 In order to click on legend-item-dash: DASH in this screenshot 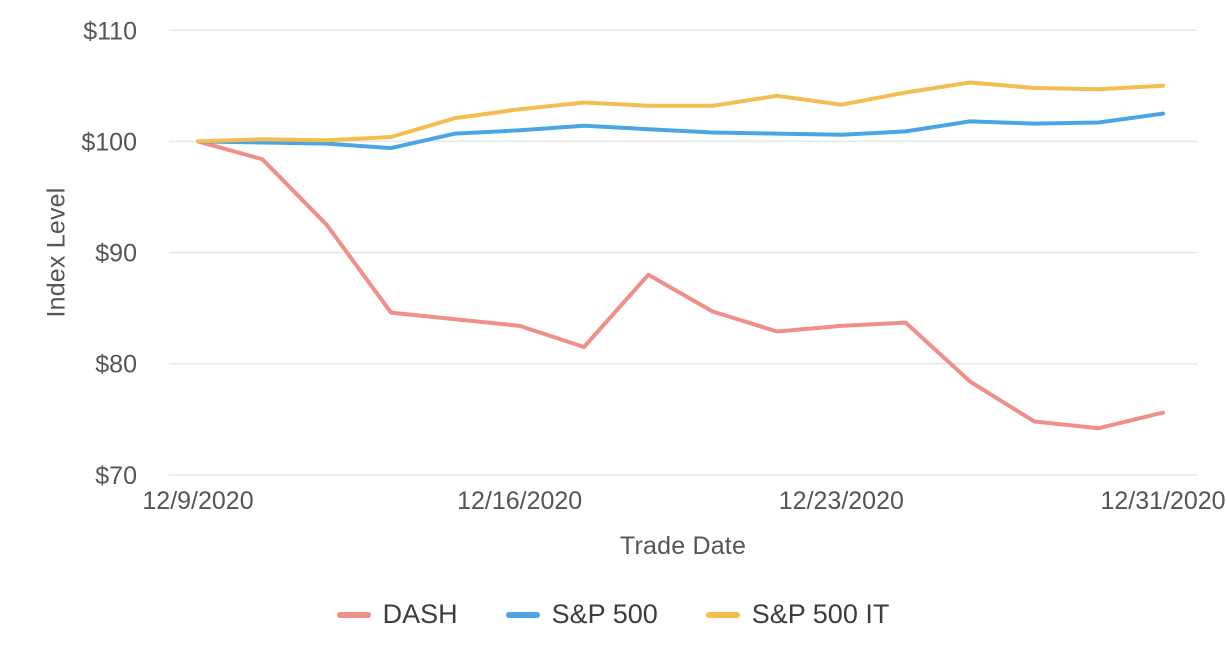, I will do `click(397, 614)`.